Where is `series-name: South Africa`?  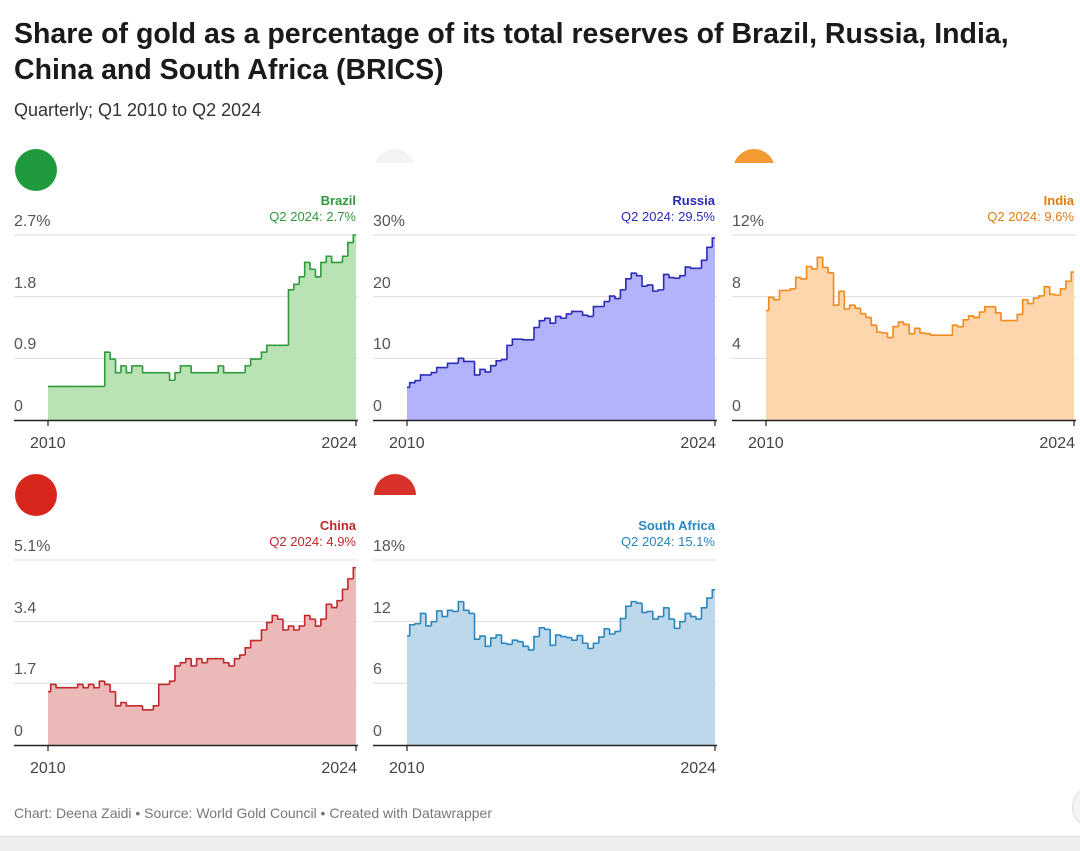 series-name: South Africa is located at coordinates (676, 525).